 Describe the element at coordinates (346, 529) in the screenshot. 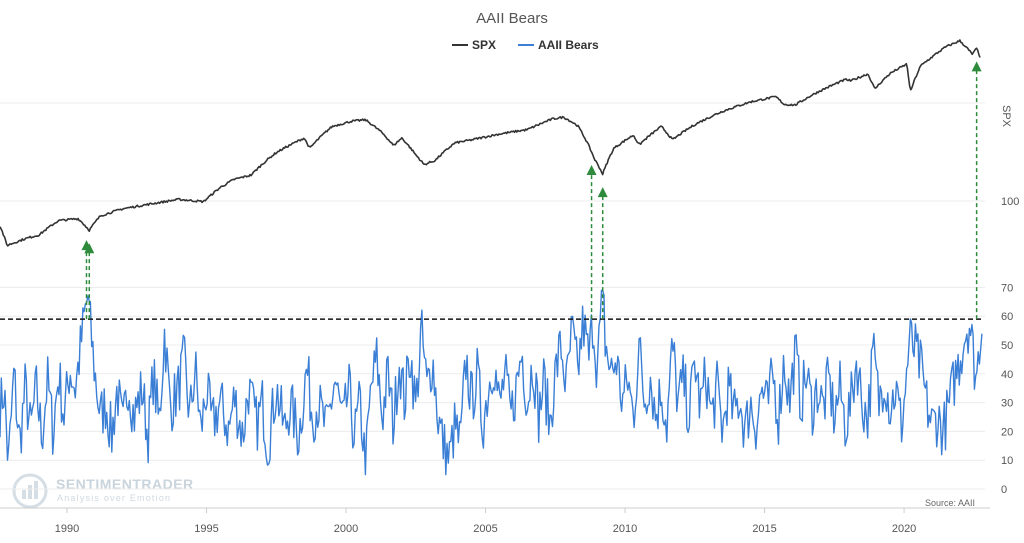

I see `x-tick-label: 2000` at that location.